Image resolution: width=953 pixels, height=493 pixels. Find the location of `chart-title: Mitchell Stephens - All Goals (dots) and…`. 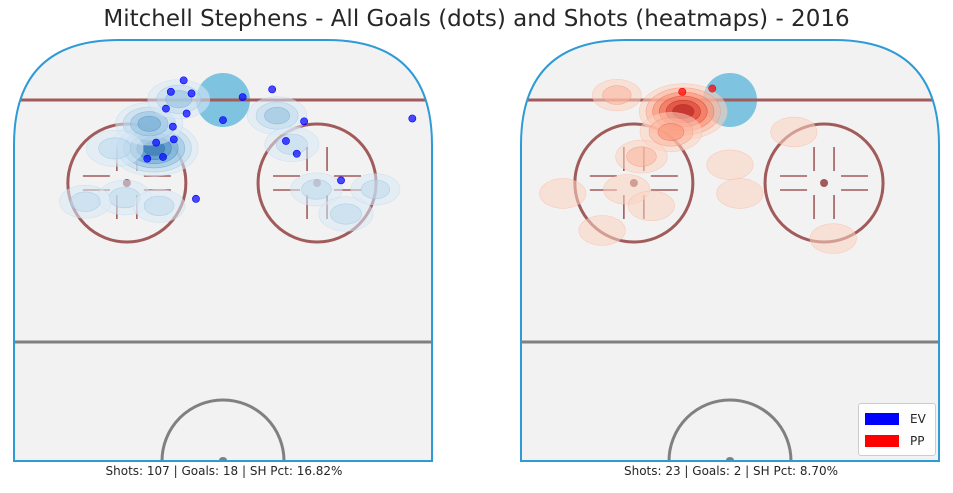

chart-title: Mitchell Stephens - All Goals (dots) and… is located at coordinates (476, 19).